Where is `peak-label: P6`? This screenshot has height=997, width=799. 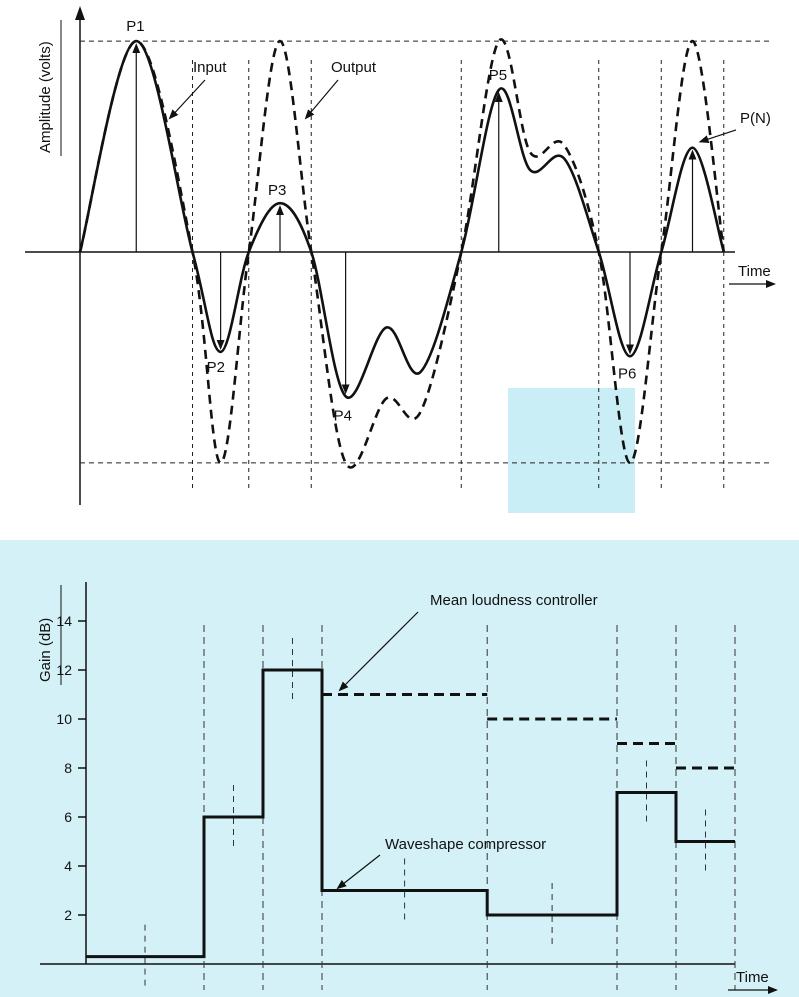 peak-label: P6 is located at coordinates (627, 373).